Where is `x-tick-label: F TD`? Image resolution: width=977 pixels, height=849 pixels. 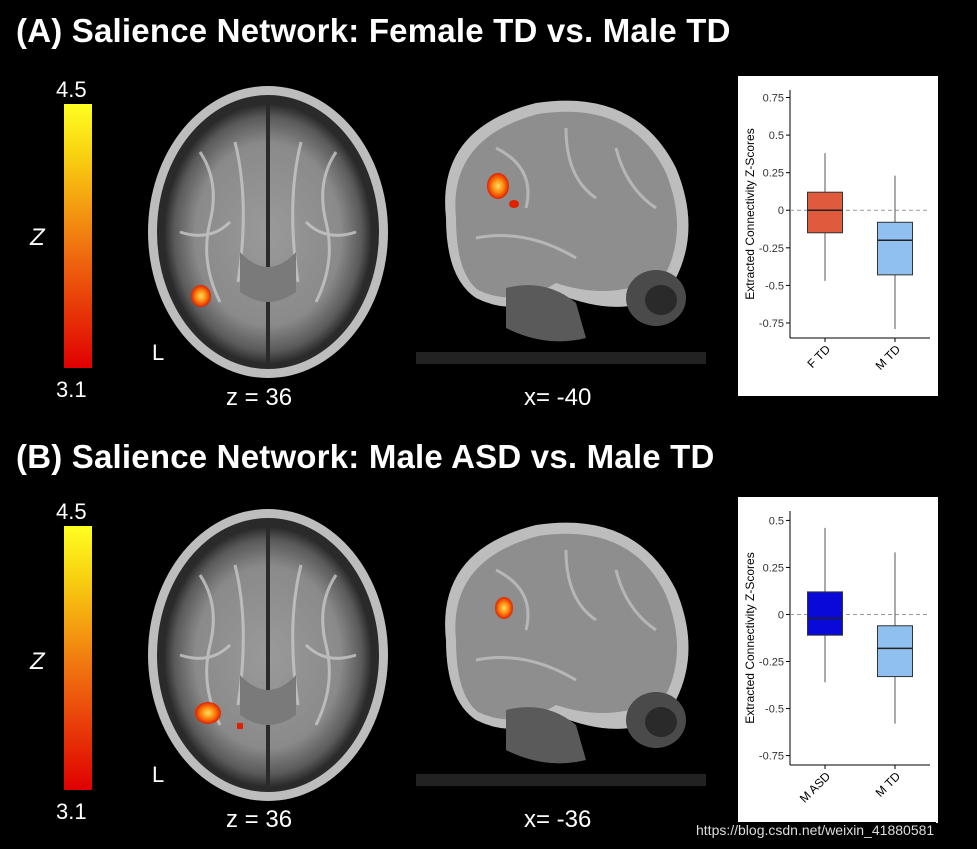
x-tick-label: F TD is located at coordinates (819, 356).